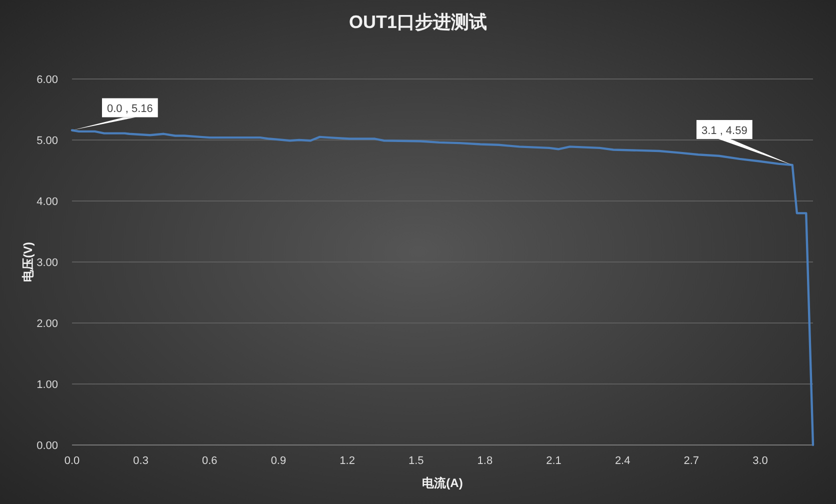 This screenshot has height=504, width=836. Describe the element at coordinates (760, 461) in the screenshot. I see `x-tick-label: 3.0` at that location.